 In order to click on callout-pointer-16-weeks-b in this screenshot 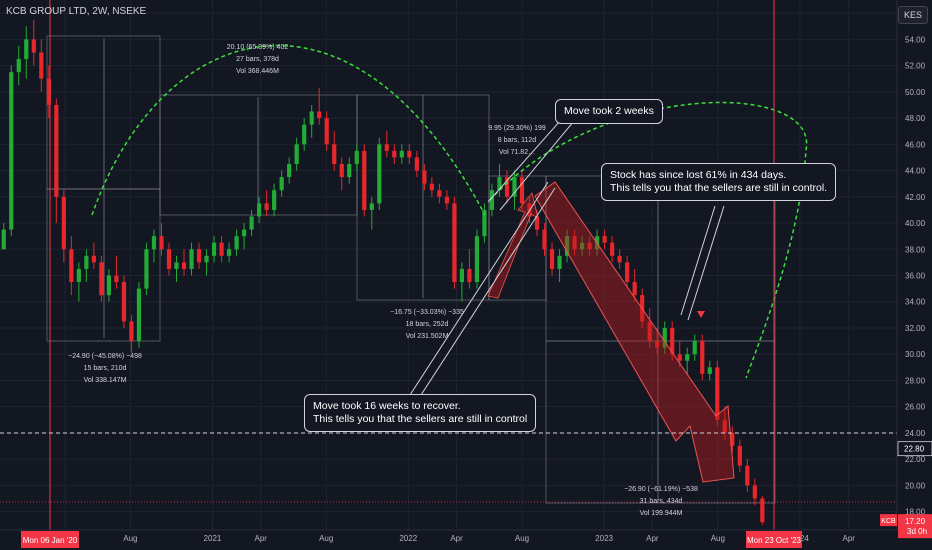, I will do `click(488, 291)`.